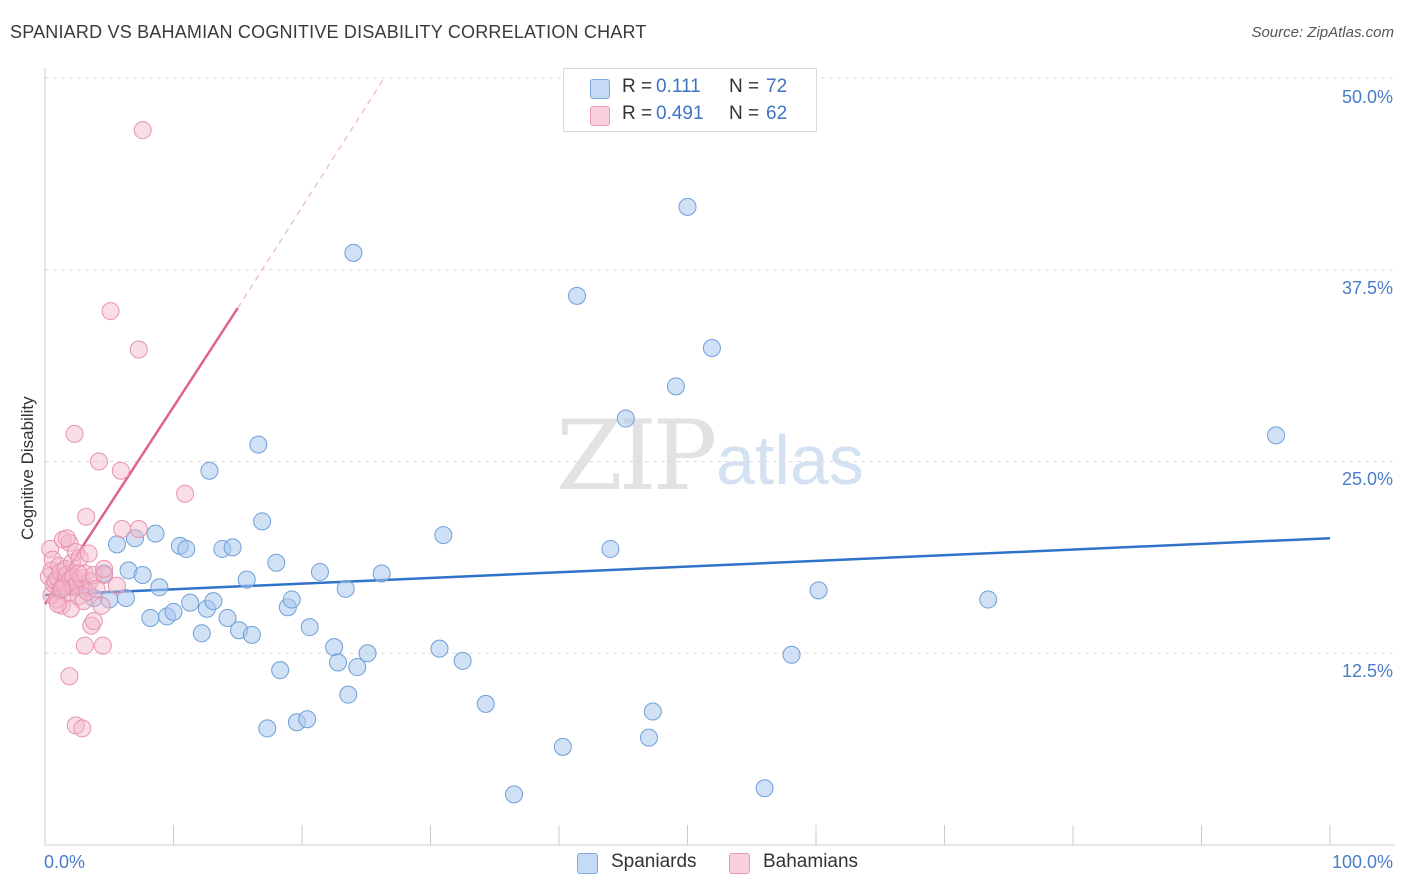 This screenshot has width=1406, height=892. Describe the element at coordinates (678, 86) in the screenshot. I see `stats-r-value: 0.111` at that location.